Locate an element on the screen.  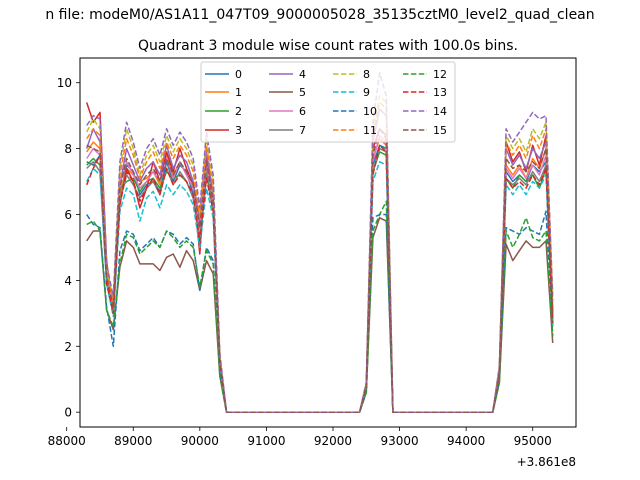
y-tick-label: 0 is located at coordinates (68, 413).